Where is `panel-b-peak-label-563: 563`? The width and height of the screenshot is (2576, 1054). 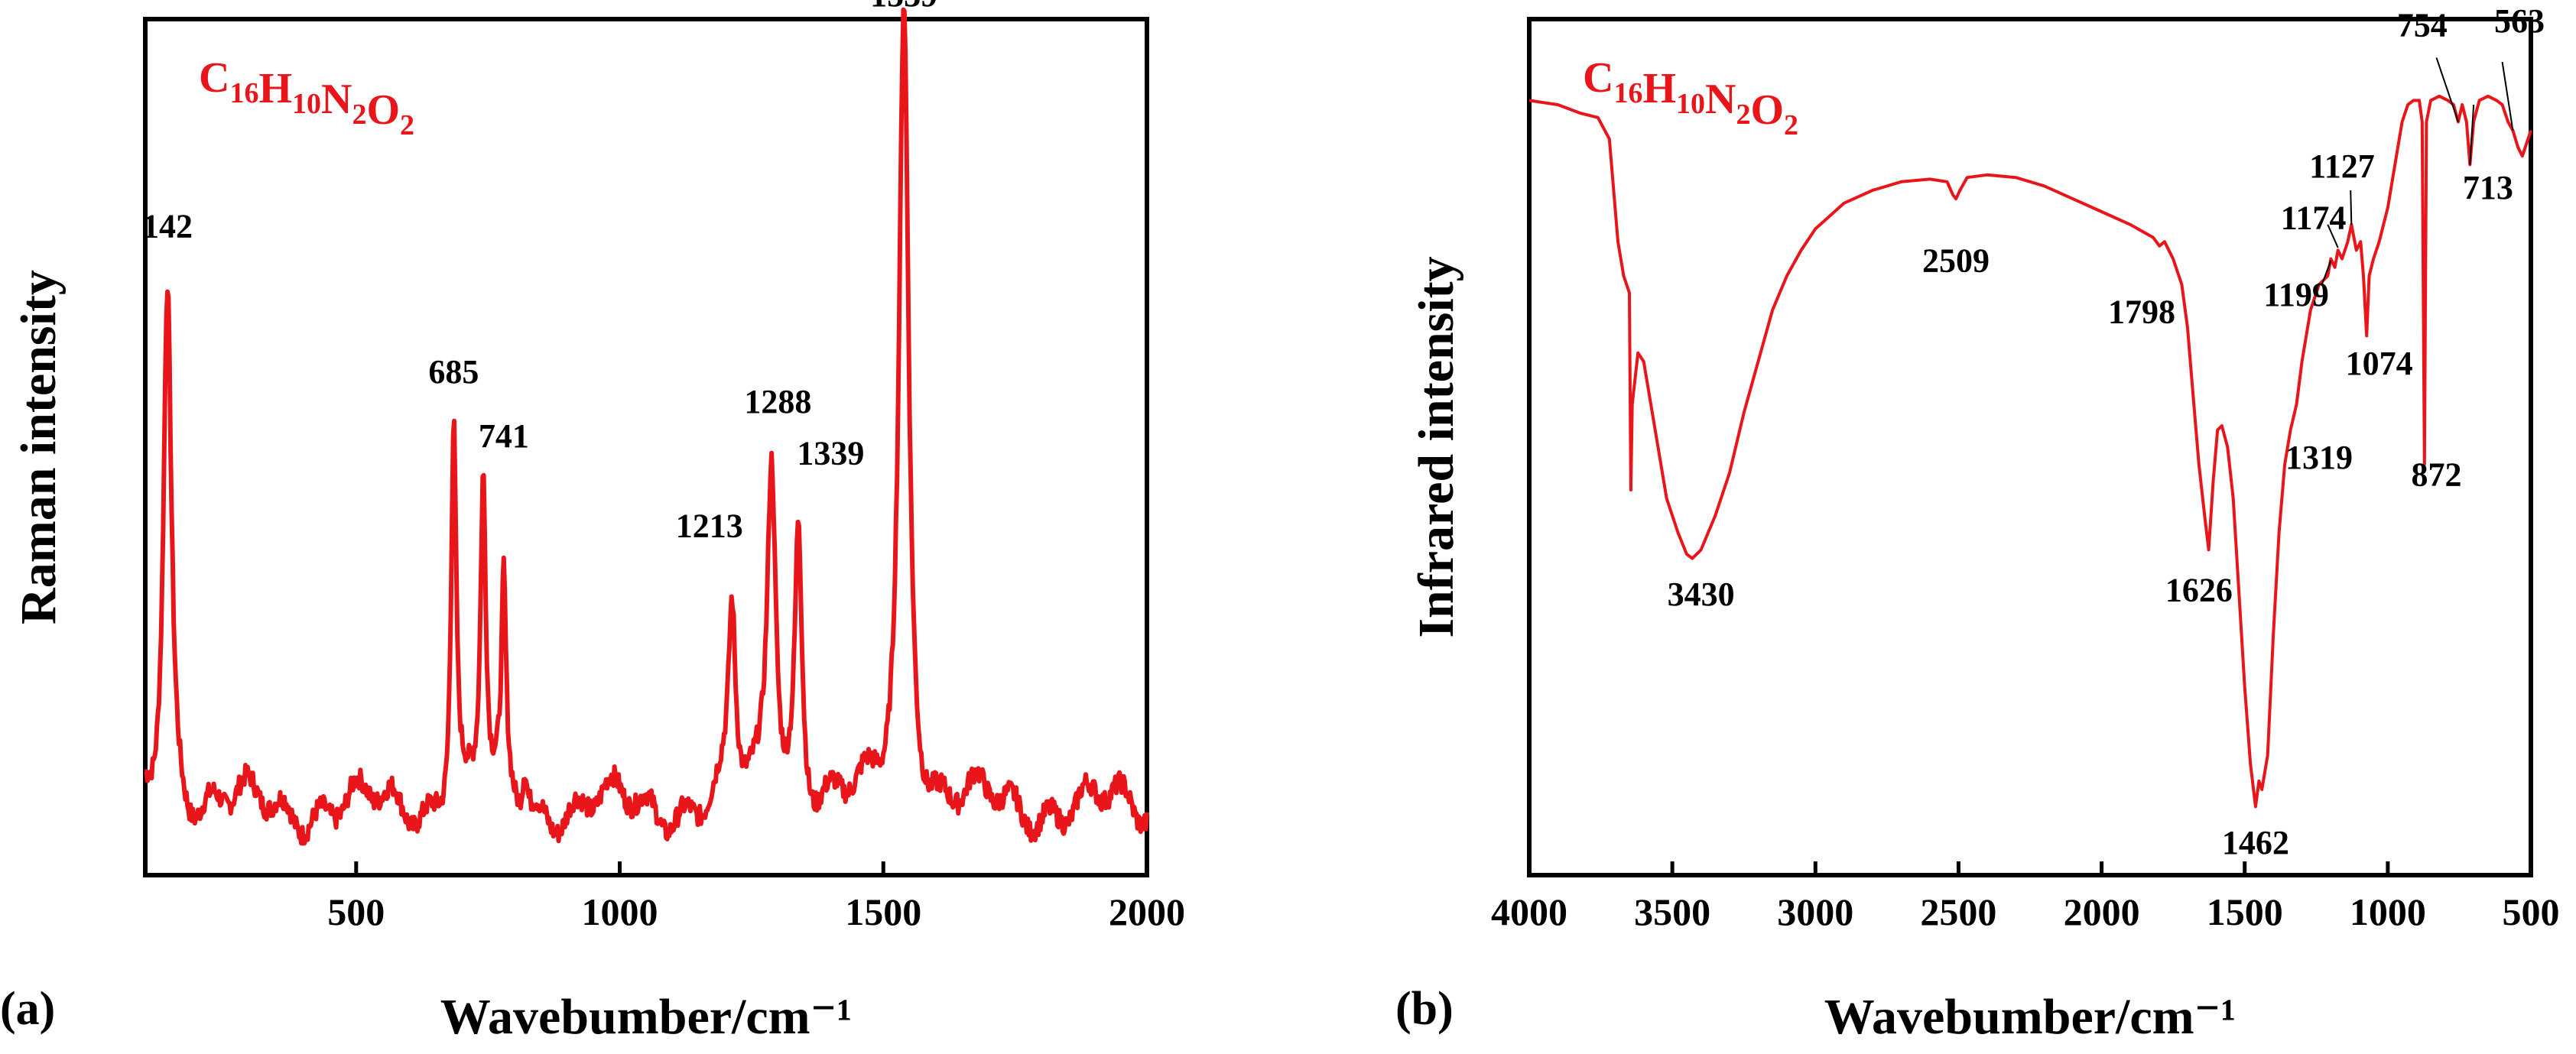
panel-b-peak-label-563: 563 is located at coordinates (2520, 21).